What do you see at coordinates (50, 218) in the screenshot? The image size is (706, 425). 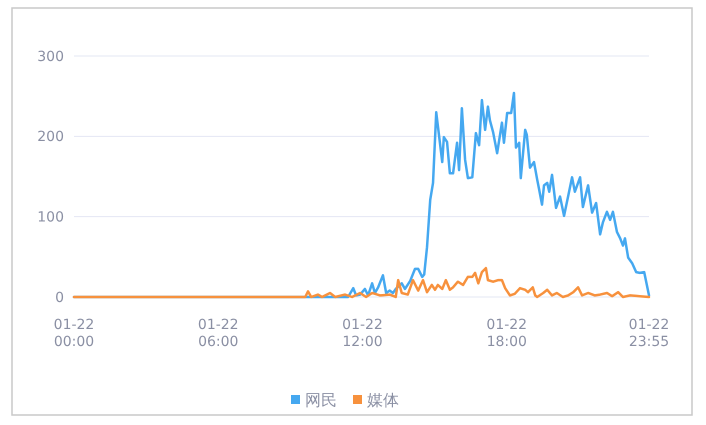 I see `y-tick-label: 100` at bounding box center [50, 218].